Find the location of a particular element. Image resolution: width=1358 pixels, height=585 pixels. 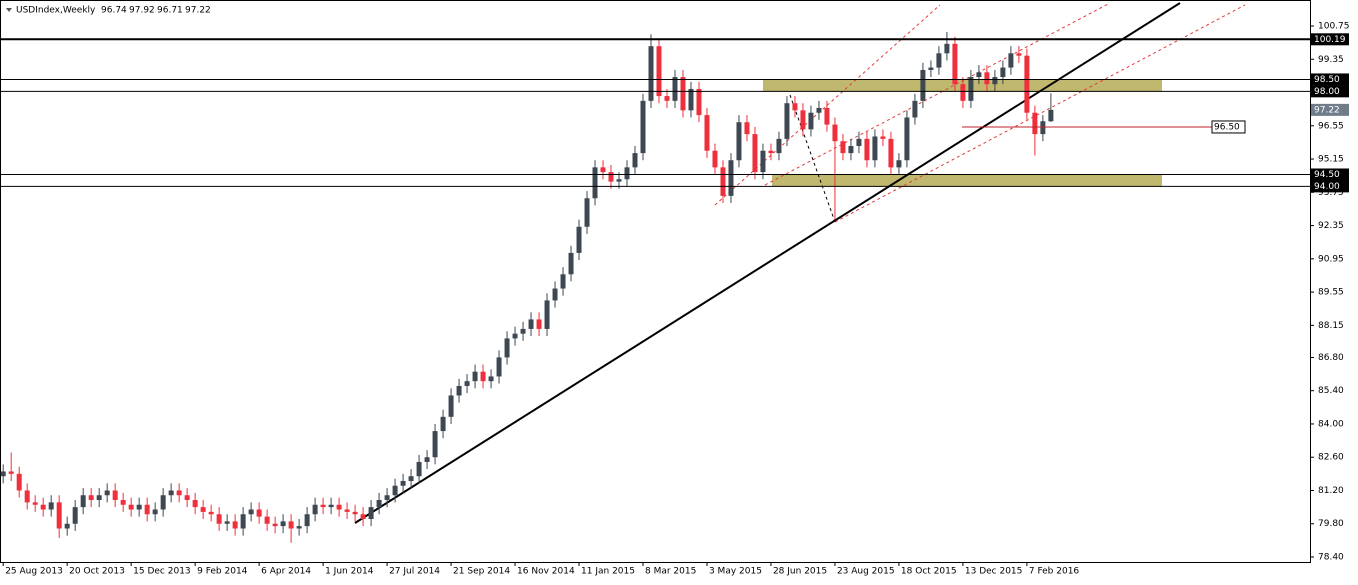

last-price-label: 97.22 is located at coordinates (1327, 110).